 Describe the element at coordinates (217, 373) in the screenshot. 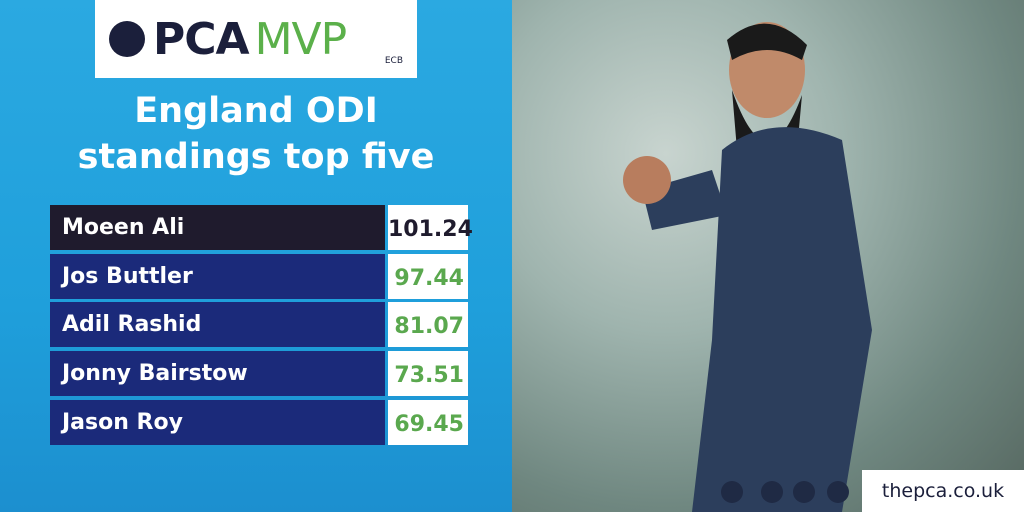

I see `player-name: Jonny Bairstow` at that location.